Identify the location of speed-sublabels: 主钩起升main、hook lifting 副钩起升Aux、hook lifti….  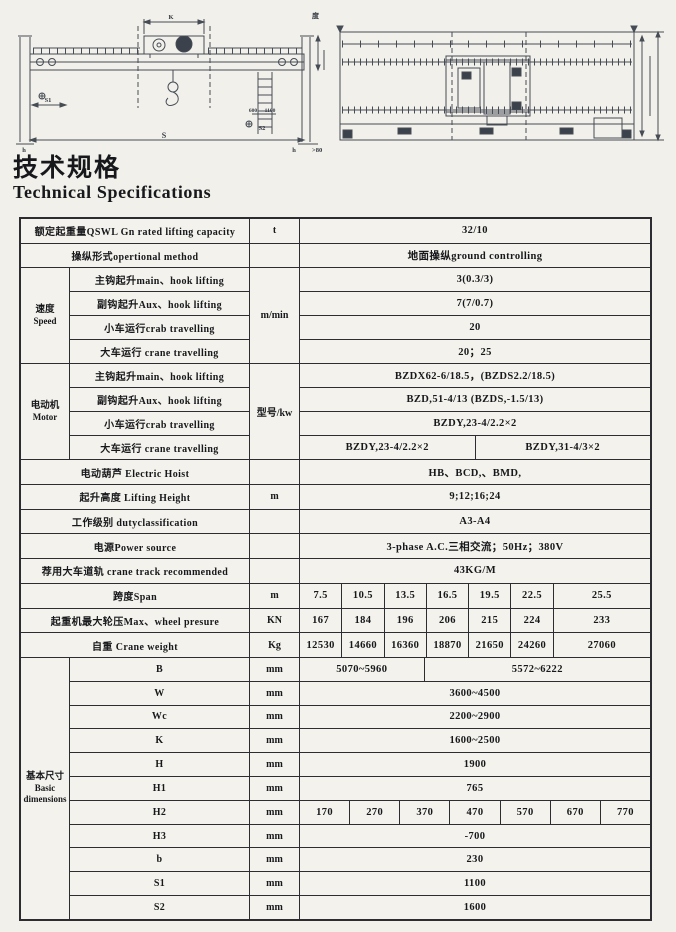
(160, 316).